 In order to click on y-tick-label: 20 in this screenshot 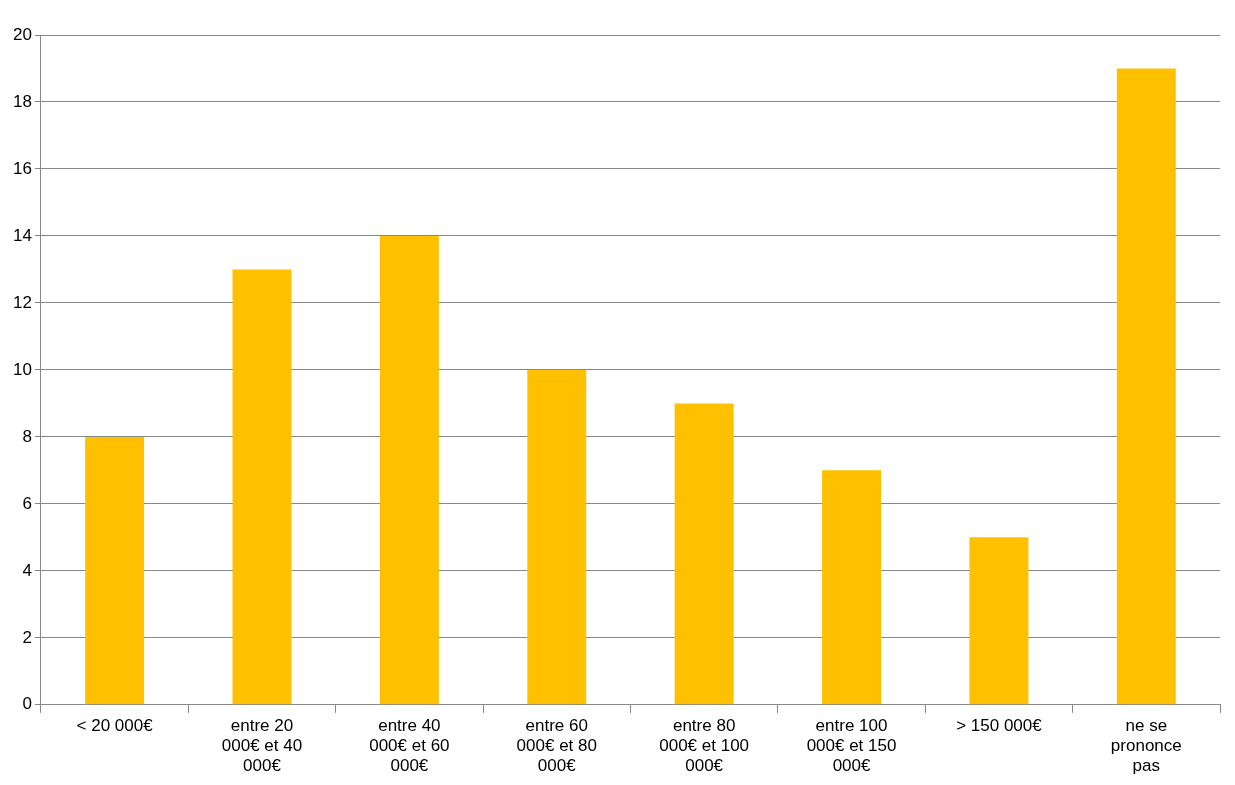, I will do `click(22, 34)`.